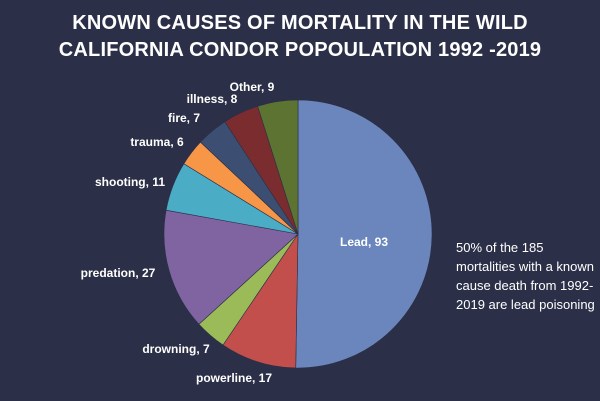 The height and width of the screenshot is (401, 600). What do you see at coordinates (184, 118) in the screenshot?
I see `data-label-fire: fire, 7` at bounding box center [184, 118].